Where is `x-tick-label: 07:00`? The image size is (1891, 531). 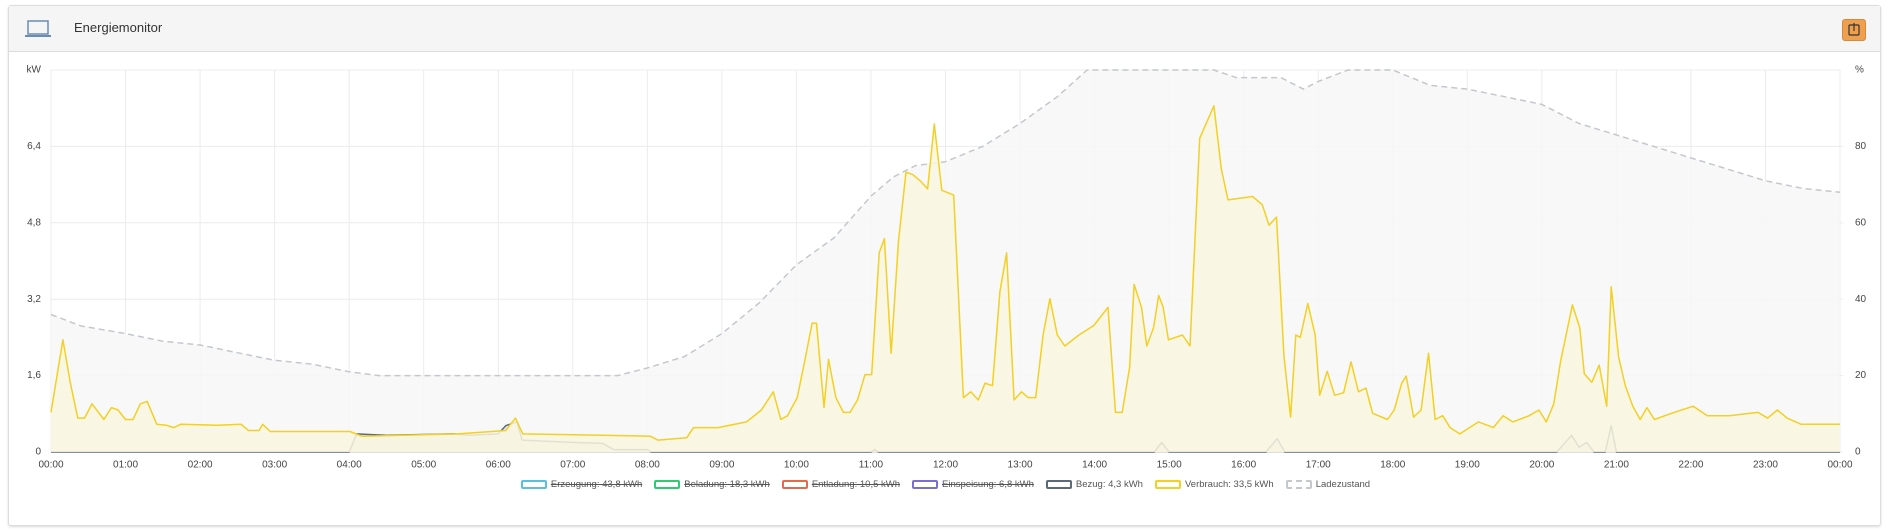 x-tick-label: 07:00 is located at coordinates (572, 465).